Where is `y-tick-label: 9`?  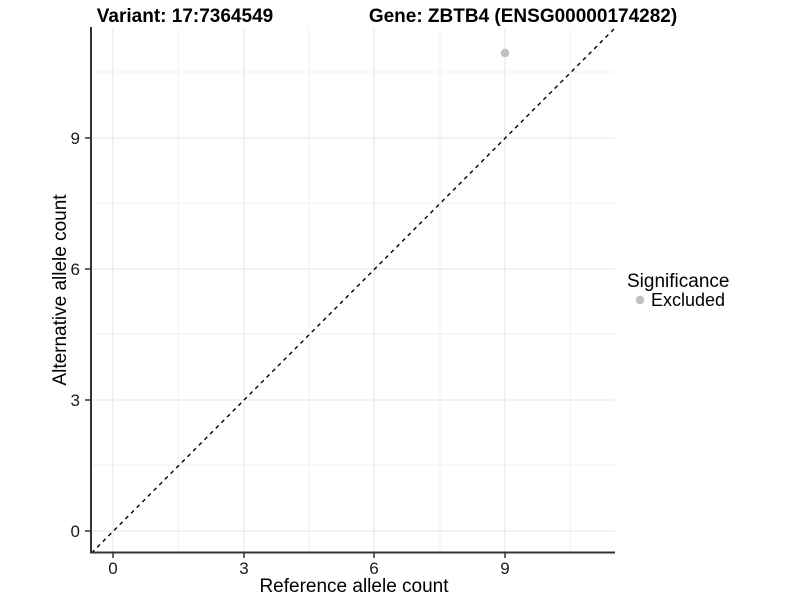 y-tick-label: 9 is located at coordinates (75, 138).